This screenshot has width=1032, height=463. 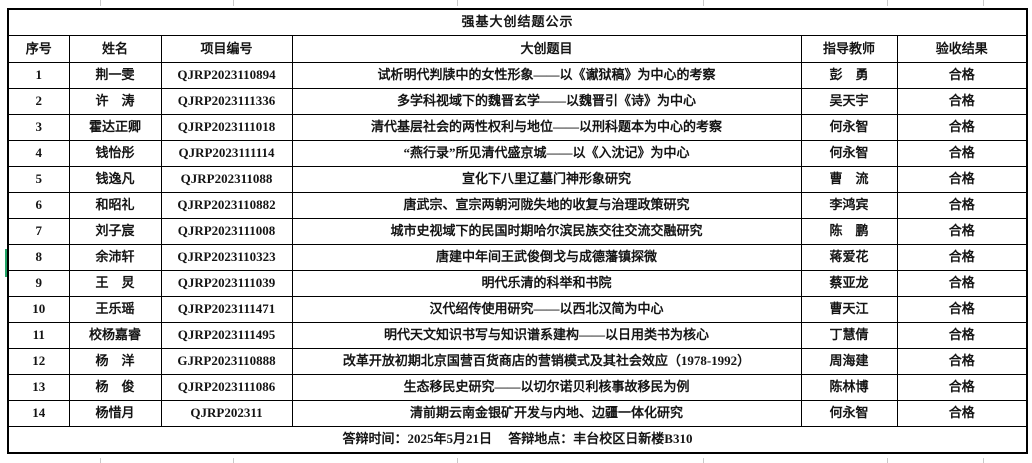 What do you see at coordinates (546, 413) in the screenshot?
I see `cell-topic: 清前期云南金银矿开发与内地、边疆一体化研究` at bounding box center [546, 413].